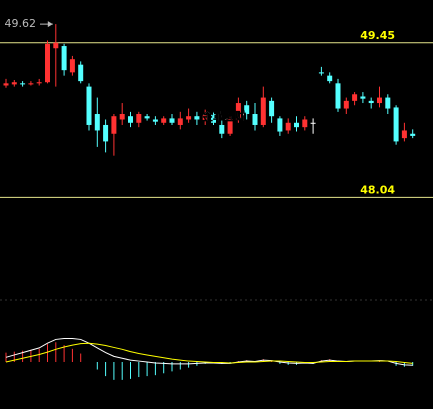 This screenshot has width=433, height=409. Describe the element at coordinates (224, 116) in the screenshot. I see `watermark: 金革理财` at that location.